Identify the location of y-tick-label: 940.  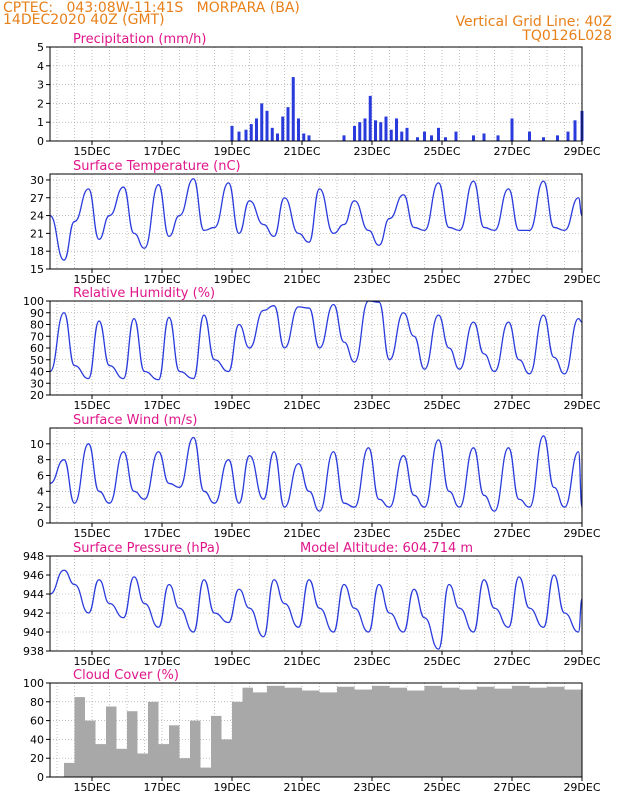
(33, 632).